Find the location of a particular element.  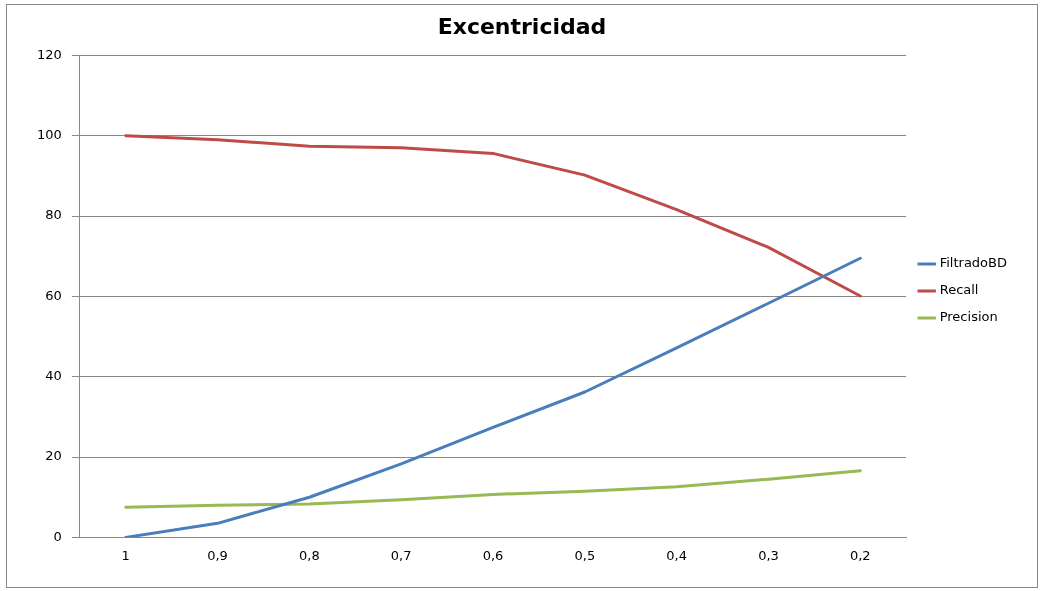

x-tick-label: 0,7 is located at coordinates (401, 555).